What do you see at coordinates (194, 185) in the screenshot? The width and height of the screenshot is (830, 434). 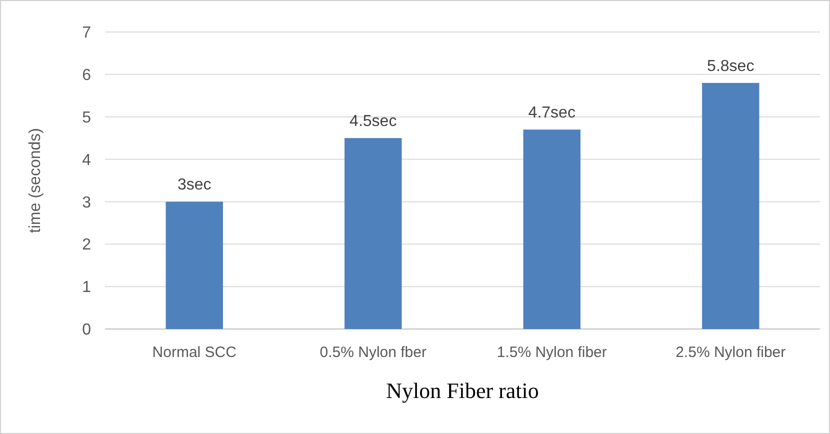 I see `data-label: 3sec` at bounding box center [194, 185].